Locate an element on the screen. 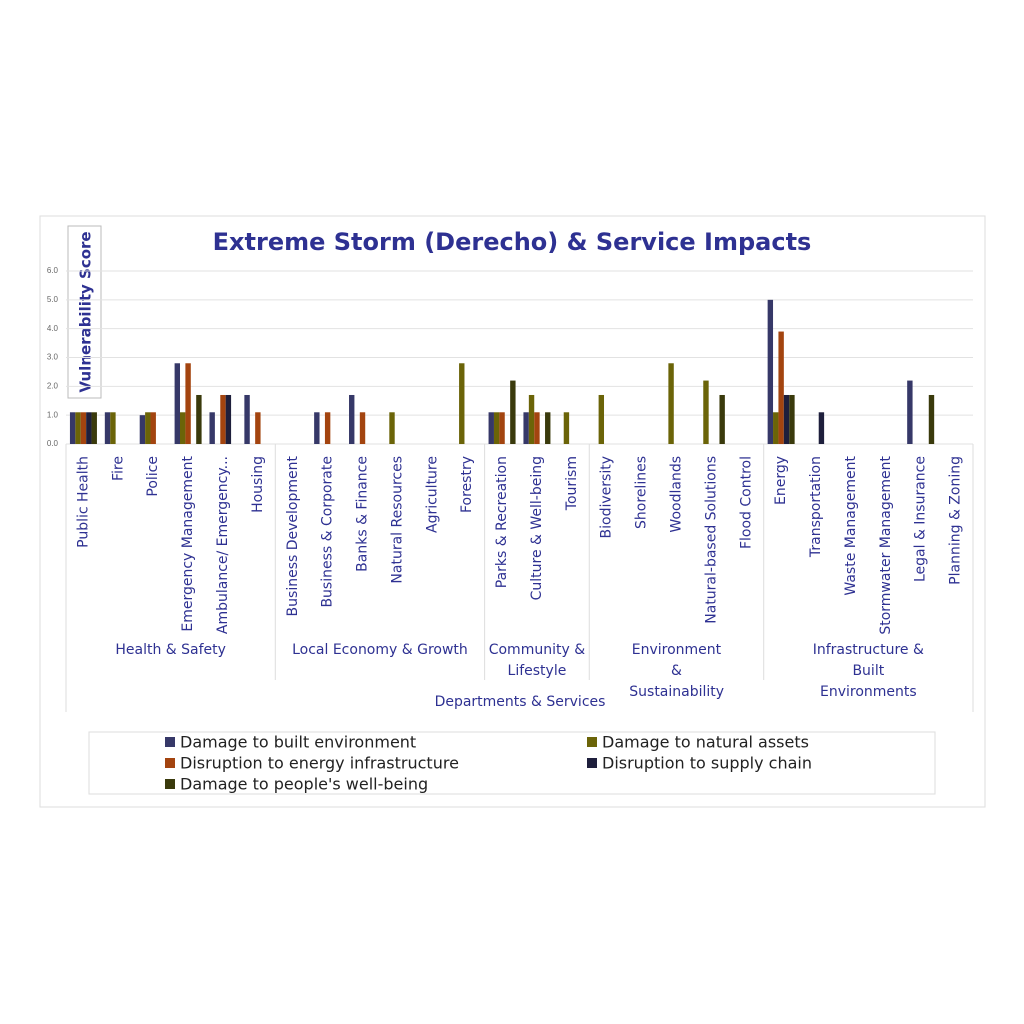 Image resolution: width=1024 pixels, height=1024 pixels. x-tick-label: Natural Resources is located at coordinates (397, 520).